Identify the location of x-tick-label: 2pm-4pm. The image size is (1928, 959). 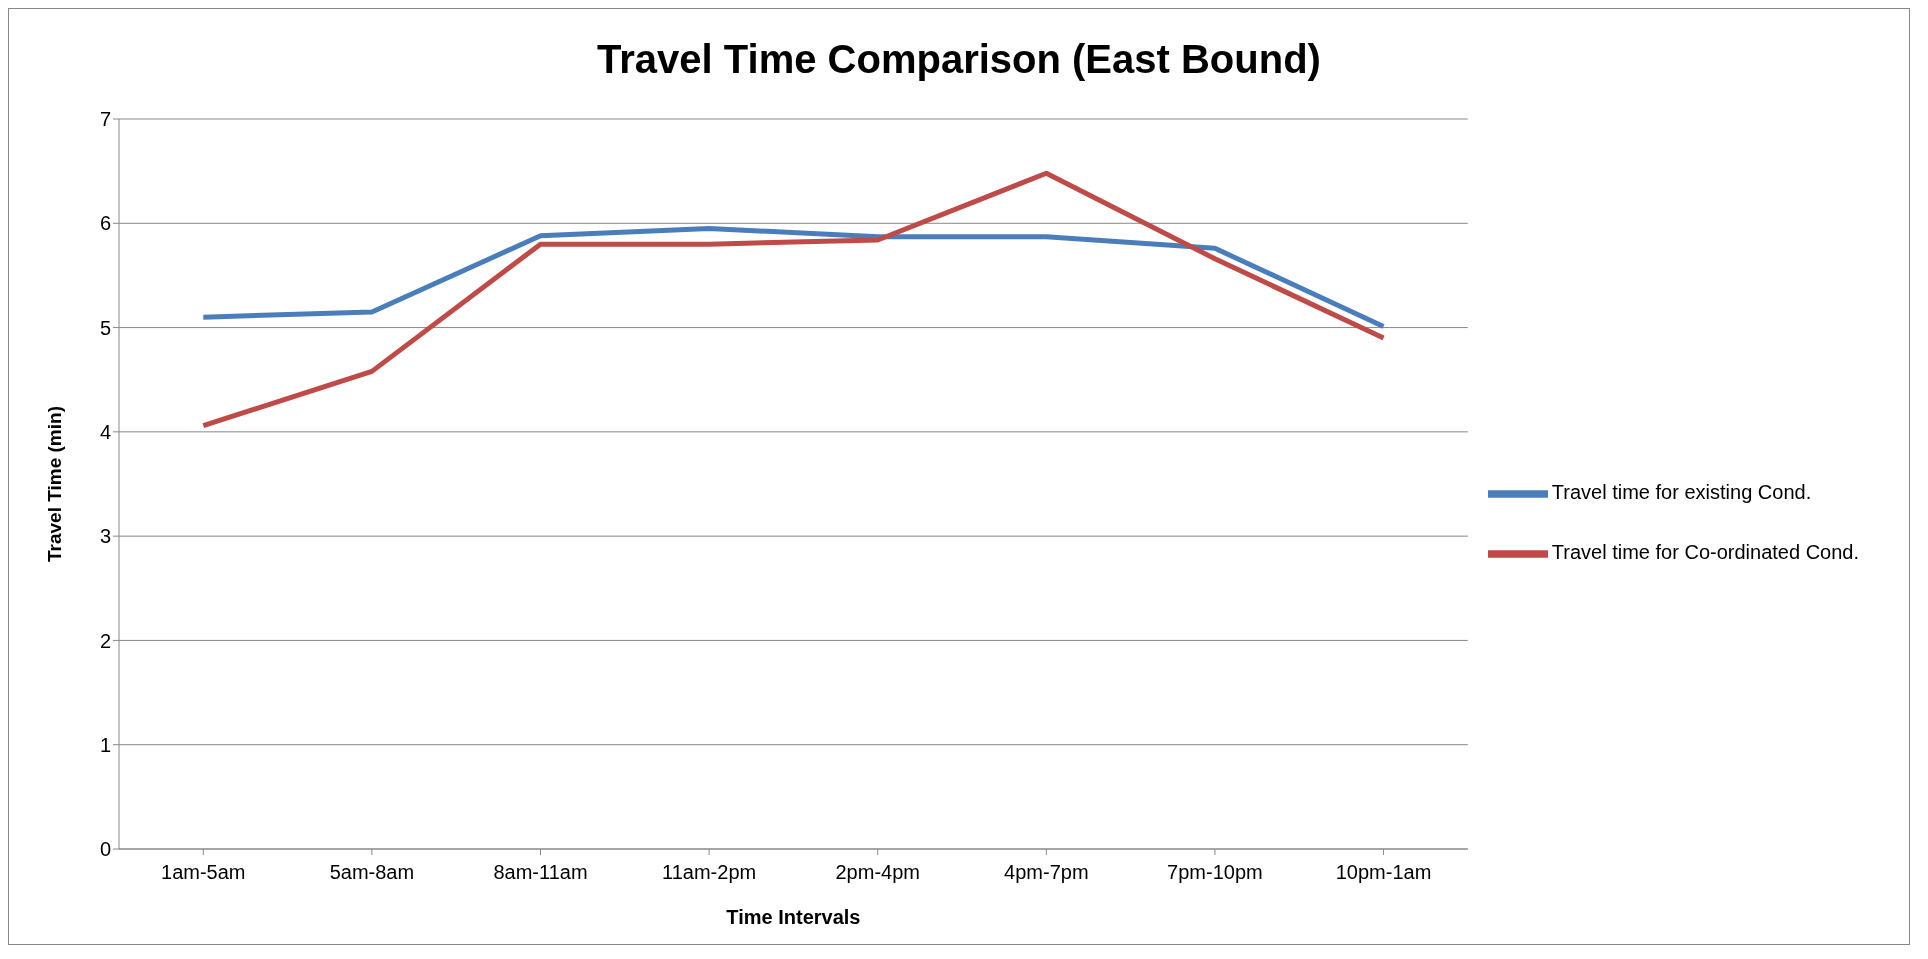
(877, 872).